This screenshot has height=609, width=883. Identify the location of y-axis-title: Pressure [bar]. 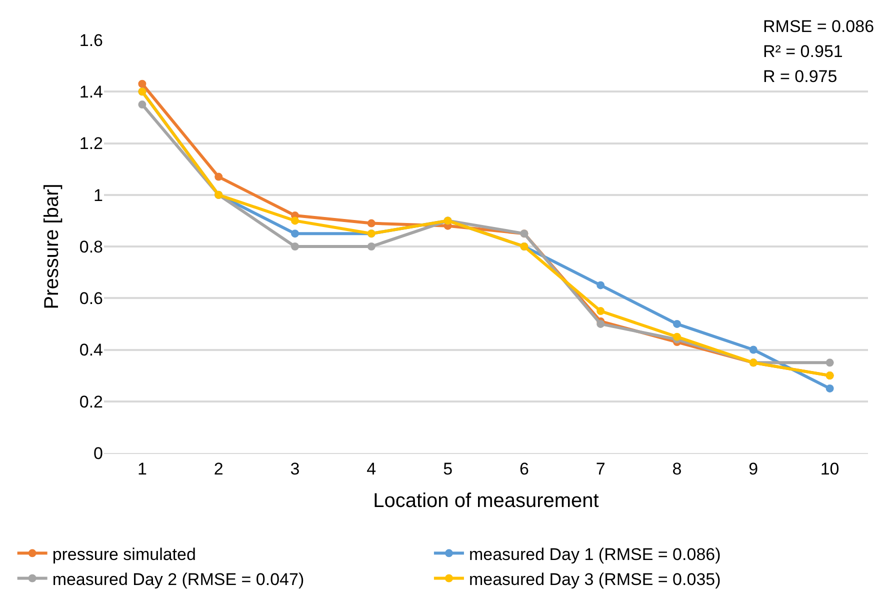
(51, 247).